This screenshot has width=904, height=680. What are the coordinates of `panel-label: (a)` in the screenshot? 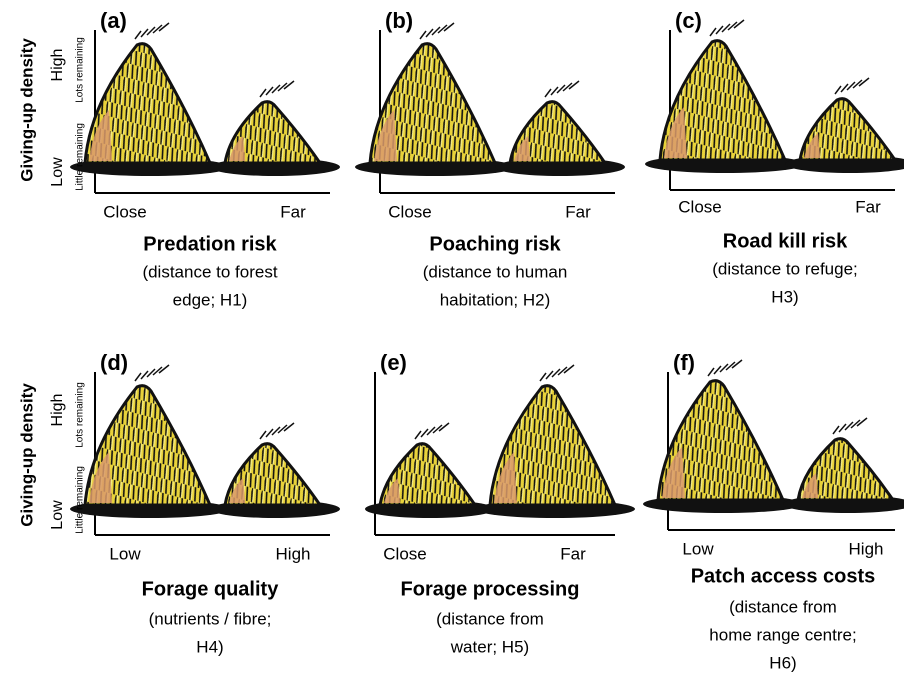 It's located at (113, 20).